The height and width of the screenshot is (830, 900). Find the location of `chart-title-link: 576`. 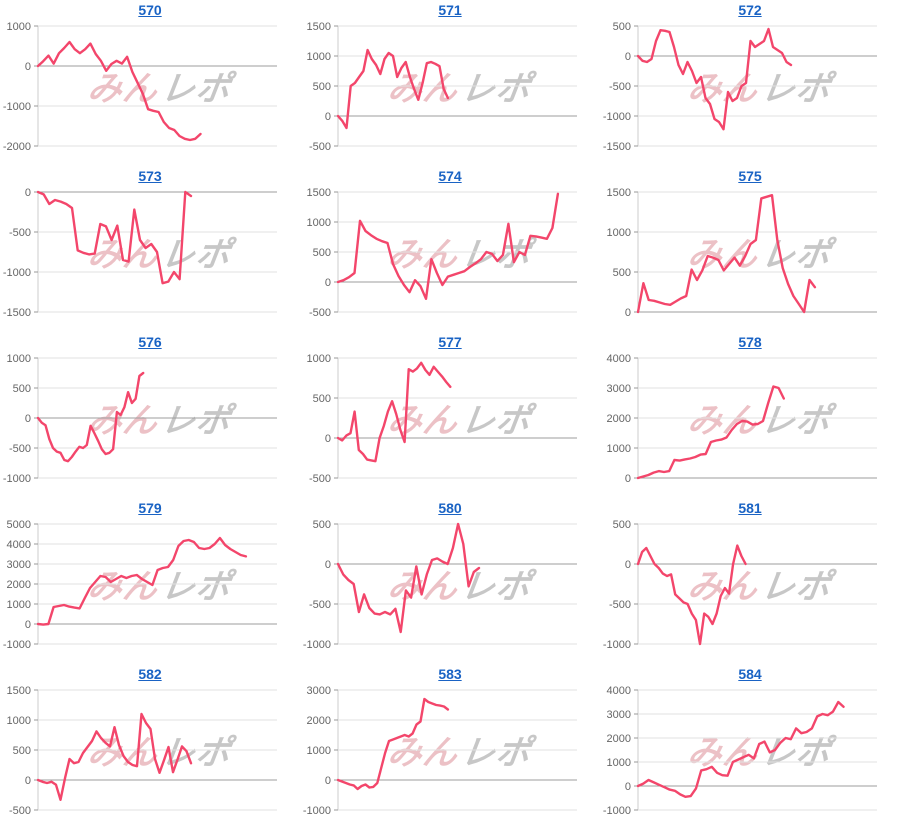

chart-title-link: 576 is located at coordinates (150, 342).